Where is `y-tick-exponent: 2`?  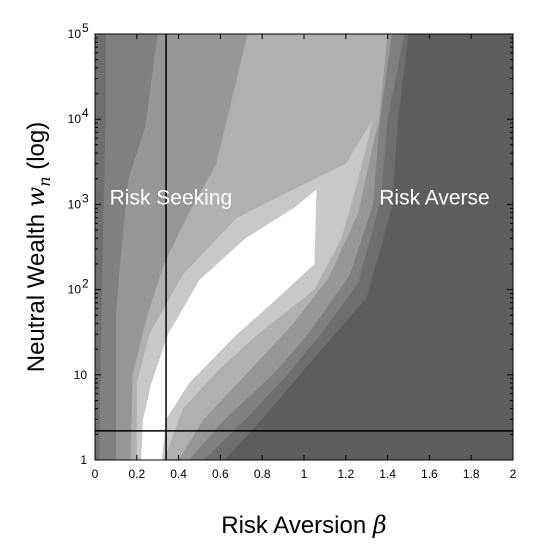
y-tick-exponent: 2 is located at coordinates (85, 284).